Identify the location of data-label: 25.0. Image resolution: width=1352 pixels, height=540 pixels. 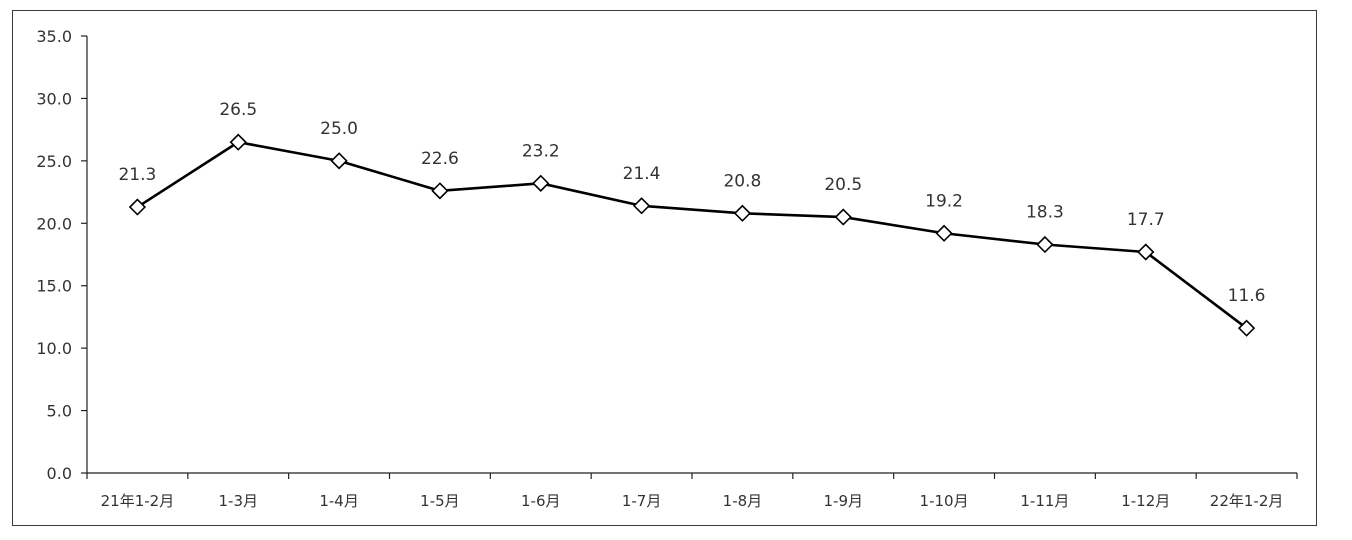
(339, 129).